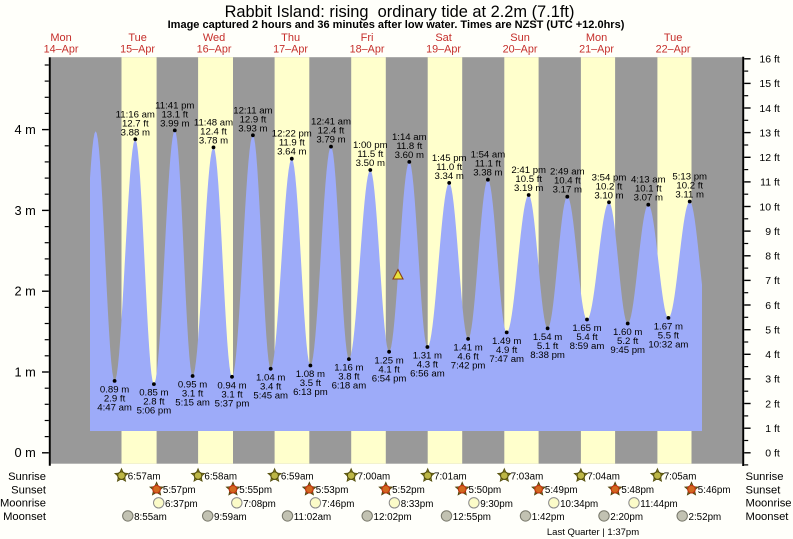 Image resolution: width=793 pixels, height=539 pixels. What do you see at coordinates (548, 517) in the screenshot?
I see `svg-text: 1:42pm` at bounding box center [548, 517].